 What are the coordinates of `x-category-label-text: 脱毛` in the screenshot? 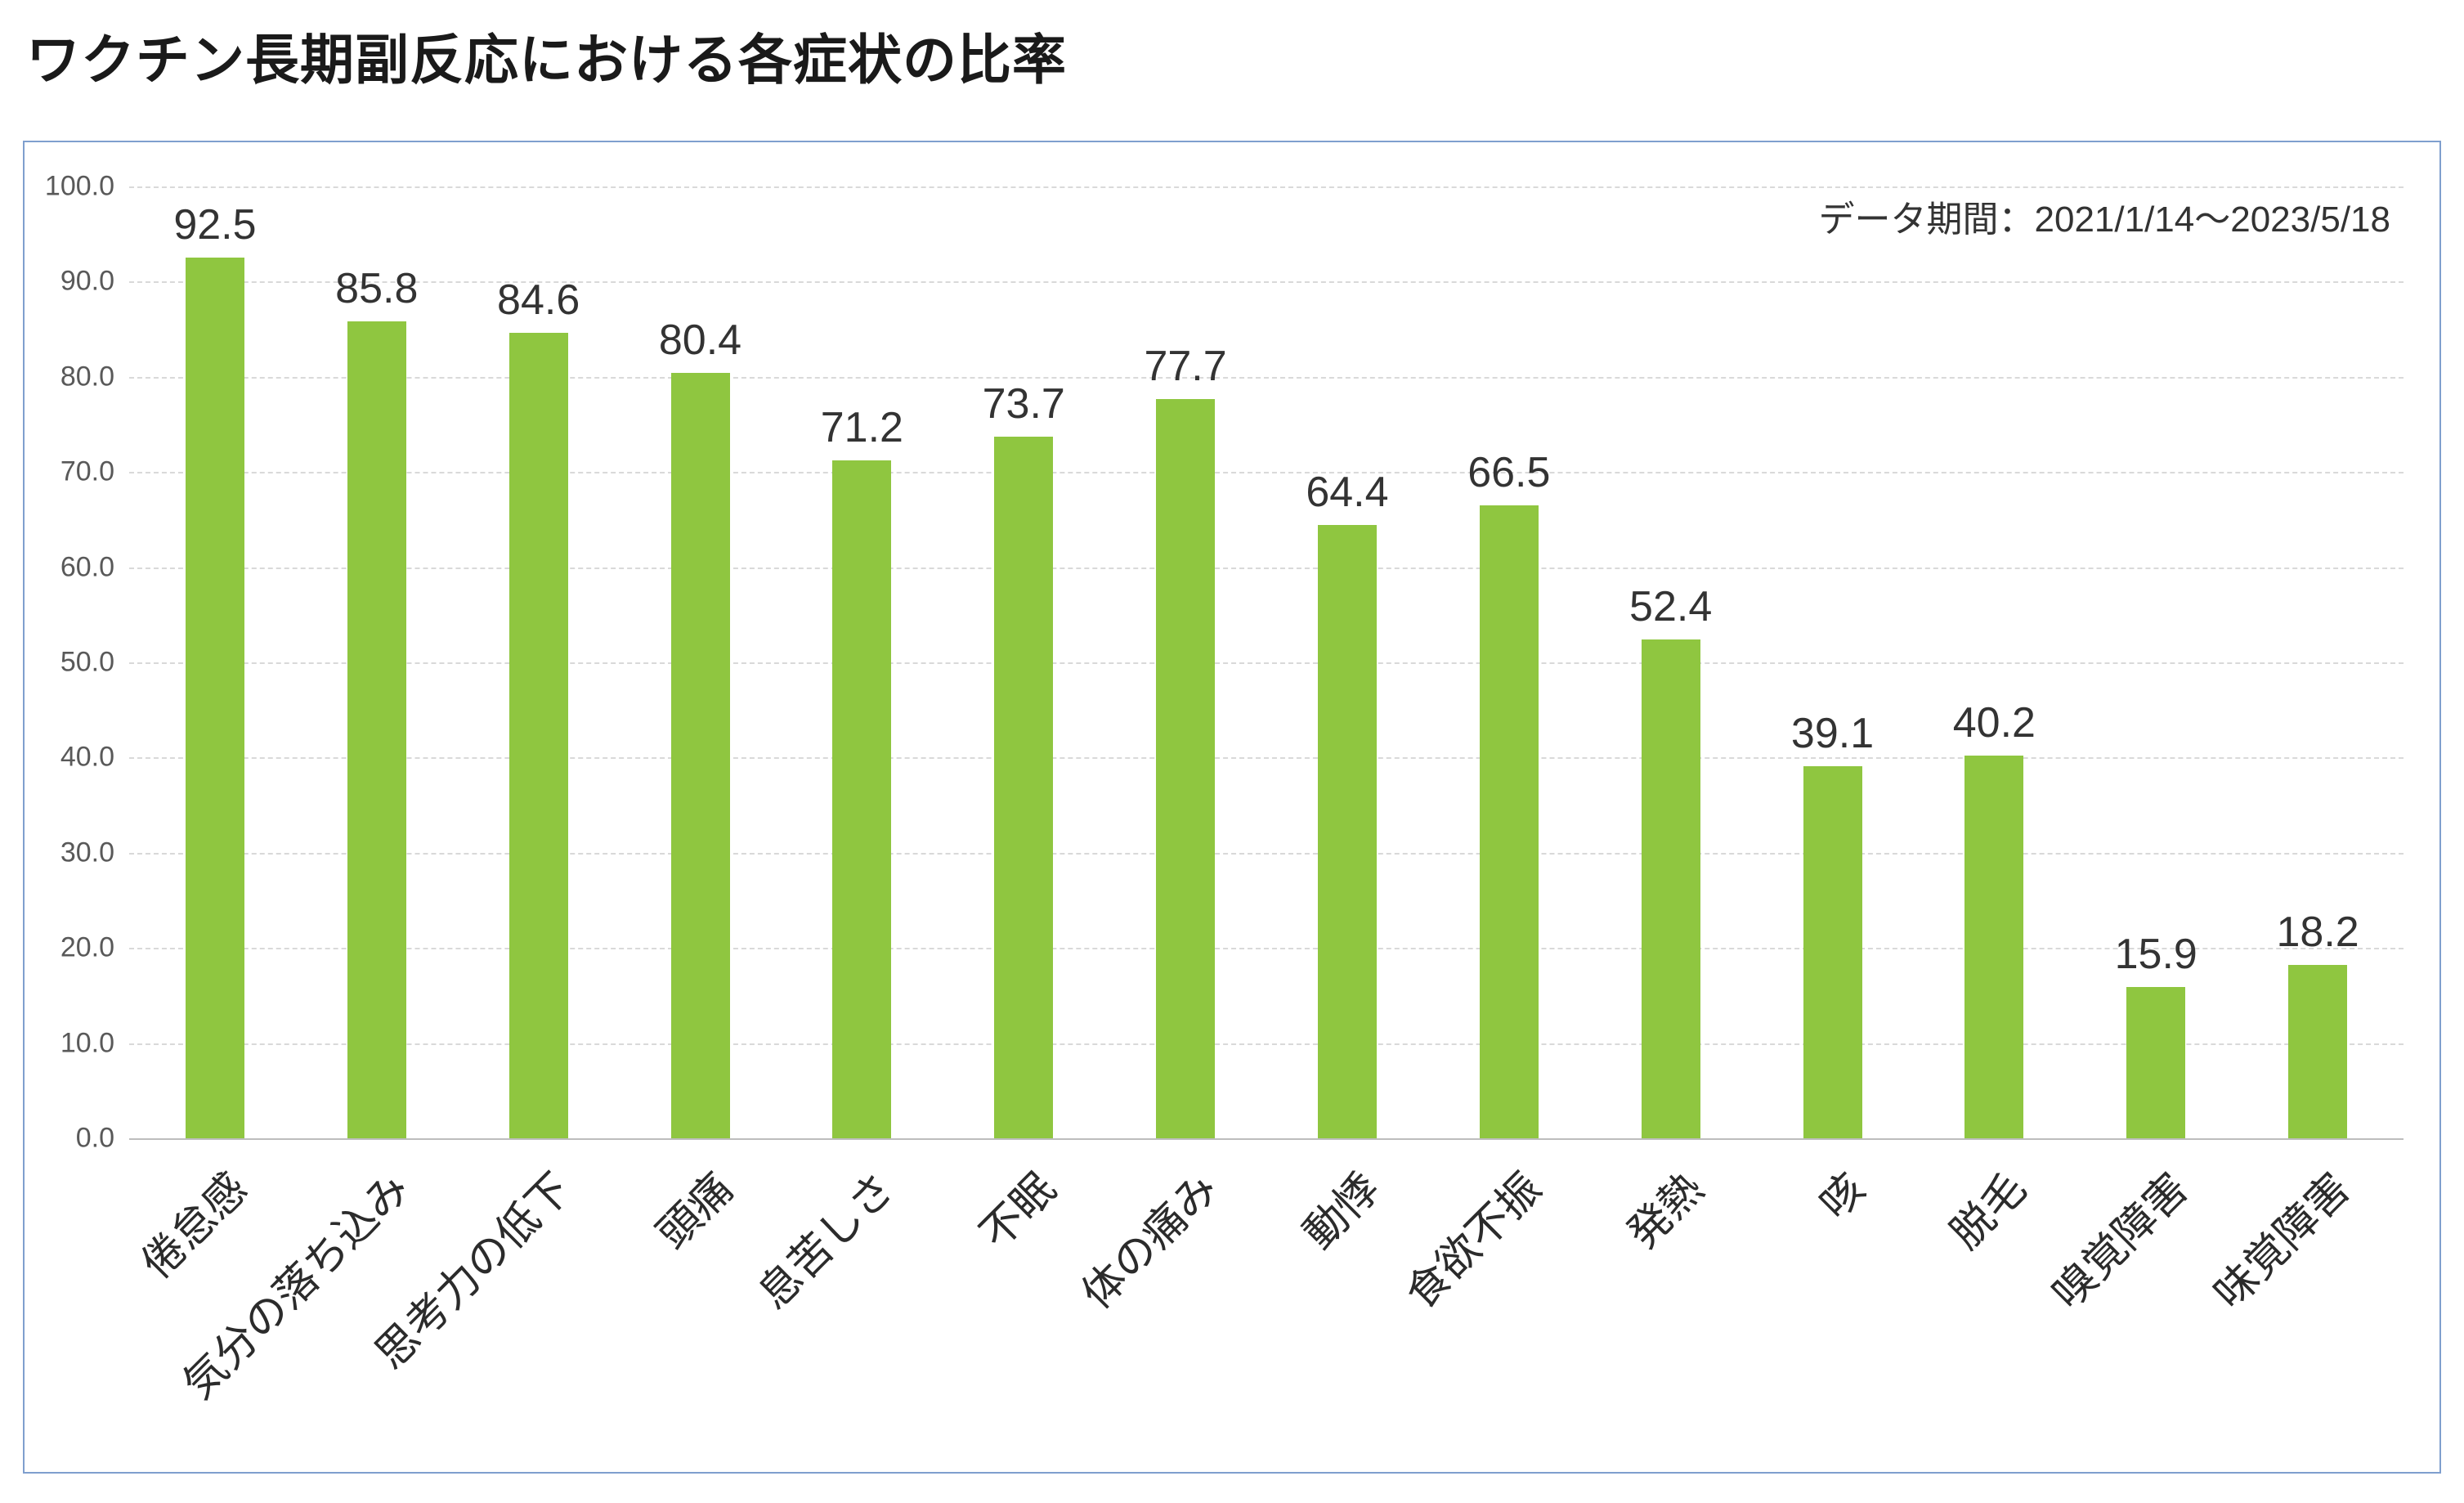 It's located at (1989, 1211).